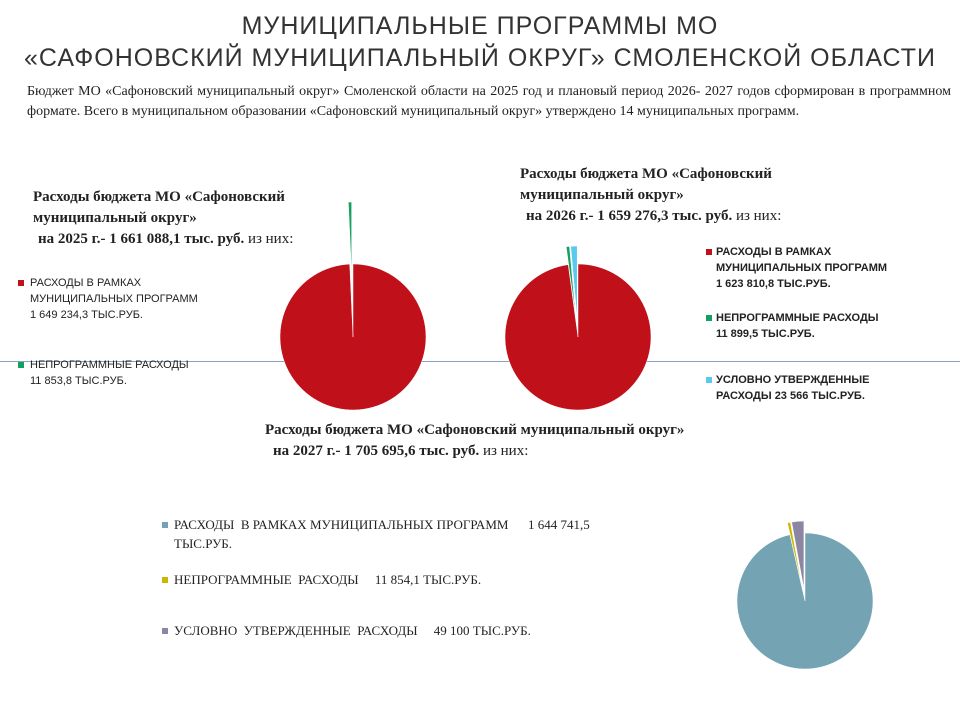 Image resolution: width=960 pixels, height=720 pixels. Describe the element at coordinates (773, 284) in the screenshot. I see `legend-label: 1 623 810,8 ТЫС.РУБ.` at that location.